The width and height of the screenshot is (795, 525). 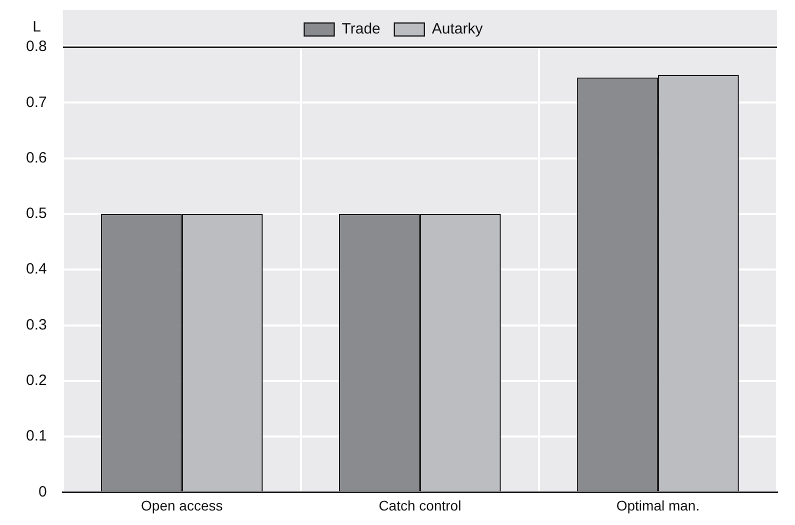 I want to click on y-tick-label: 0.2, so click(x=36, y=381).